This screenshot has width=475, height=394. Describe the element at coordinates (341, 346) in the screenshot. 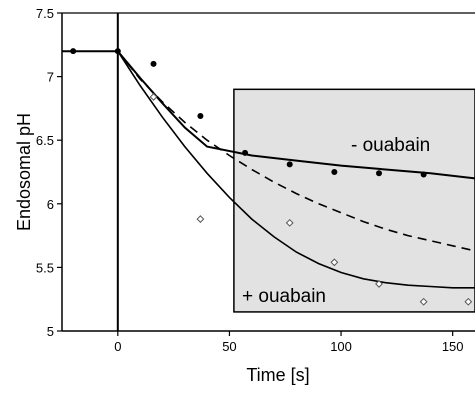

I see `x-tick-label-2: 100` at that location.